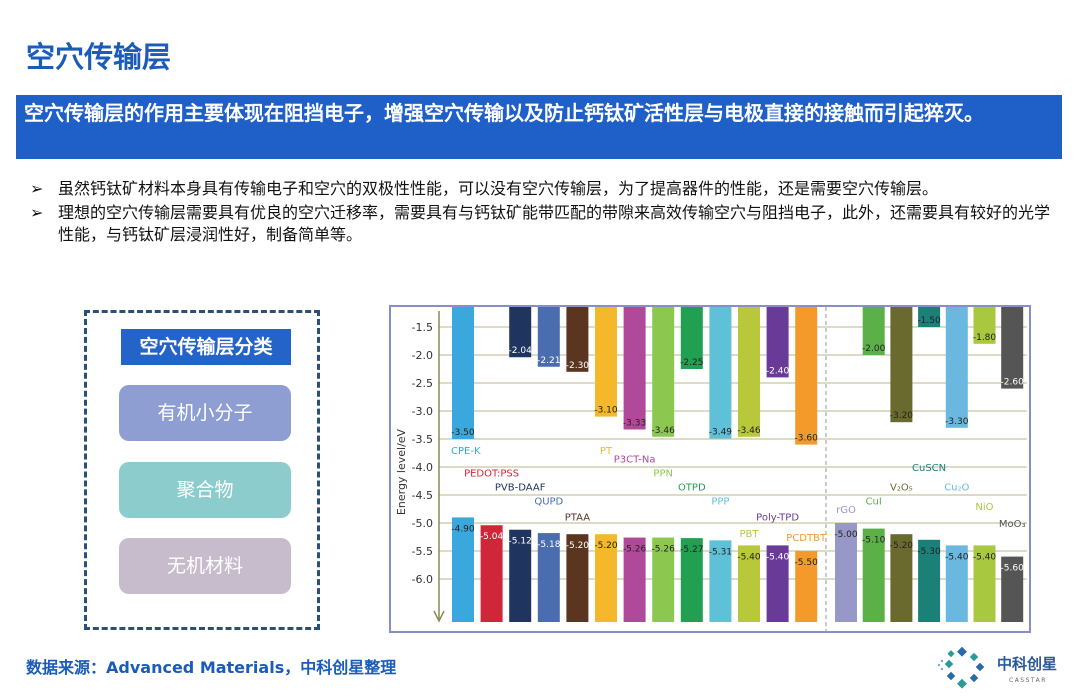 This screenshot has height=696, width=1080. Describe the element at coordinates (956, 488) in the screenshot. I see `material-label: Cu₂O` at that location.